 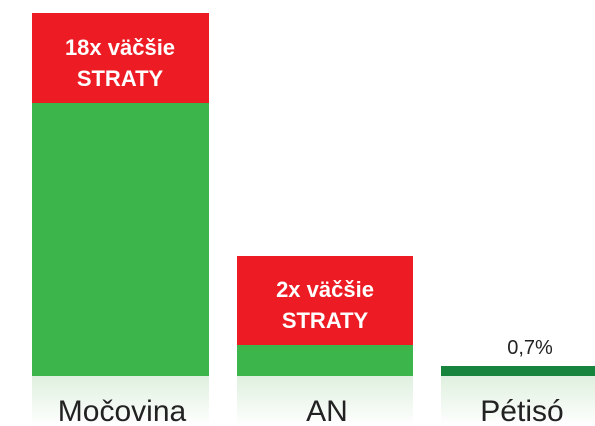 I want to click on category-label: Močovina, so click(x=122, y=410).